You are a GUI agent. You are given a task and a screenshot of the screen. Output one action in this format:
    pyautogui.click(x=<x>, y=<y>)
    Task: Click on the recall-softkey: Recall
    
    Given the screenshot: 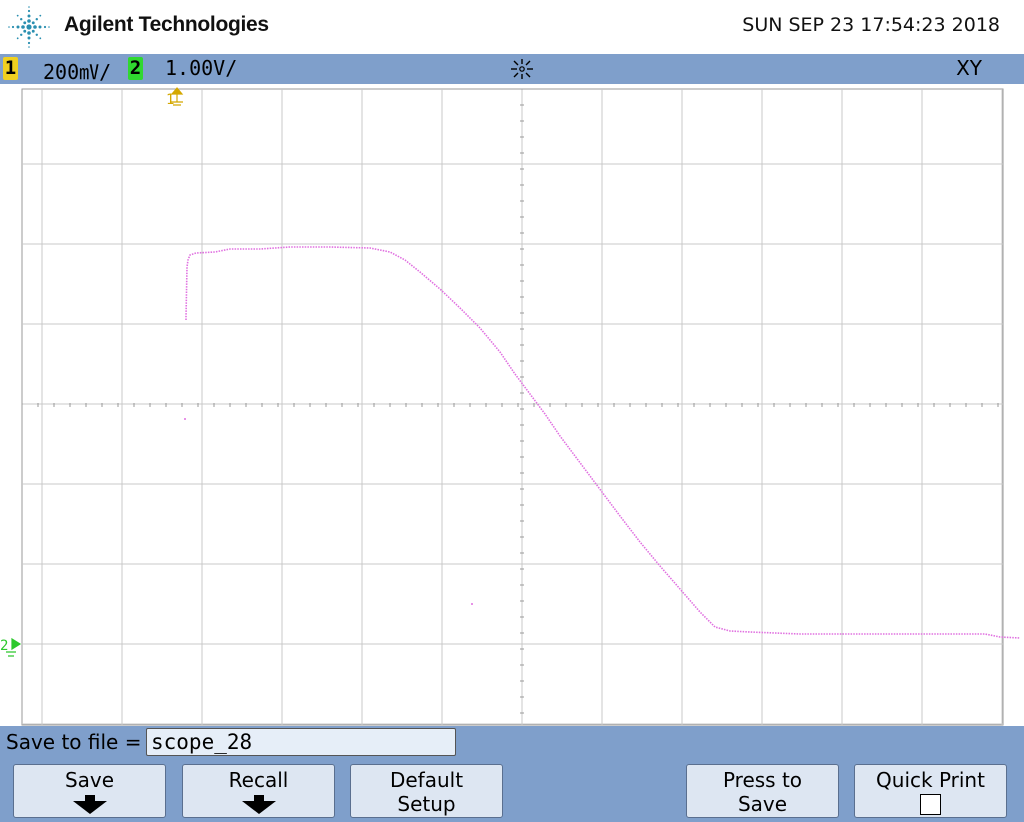 What is the action you would take?
    pyautogui.click(x=258, y=791)
    